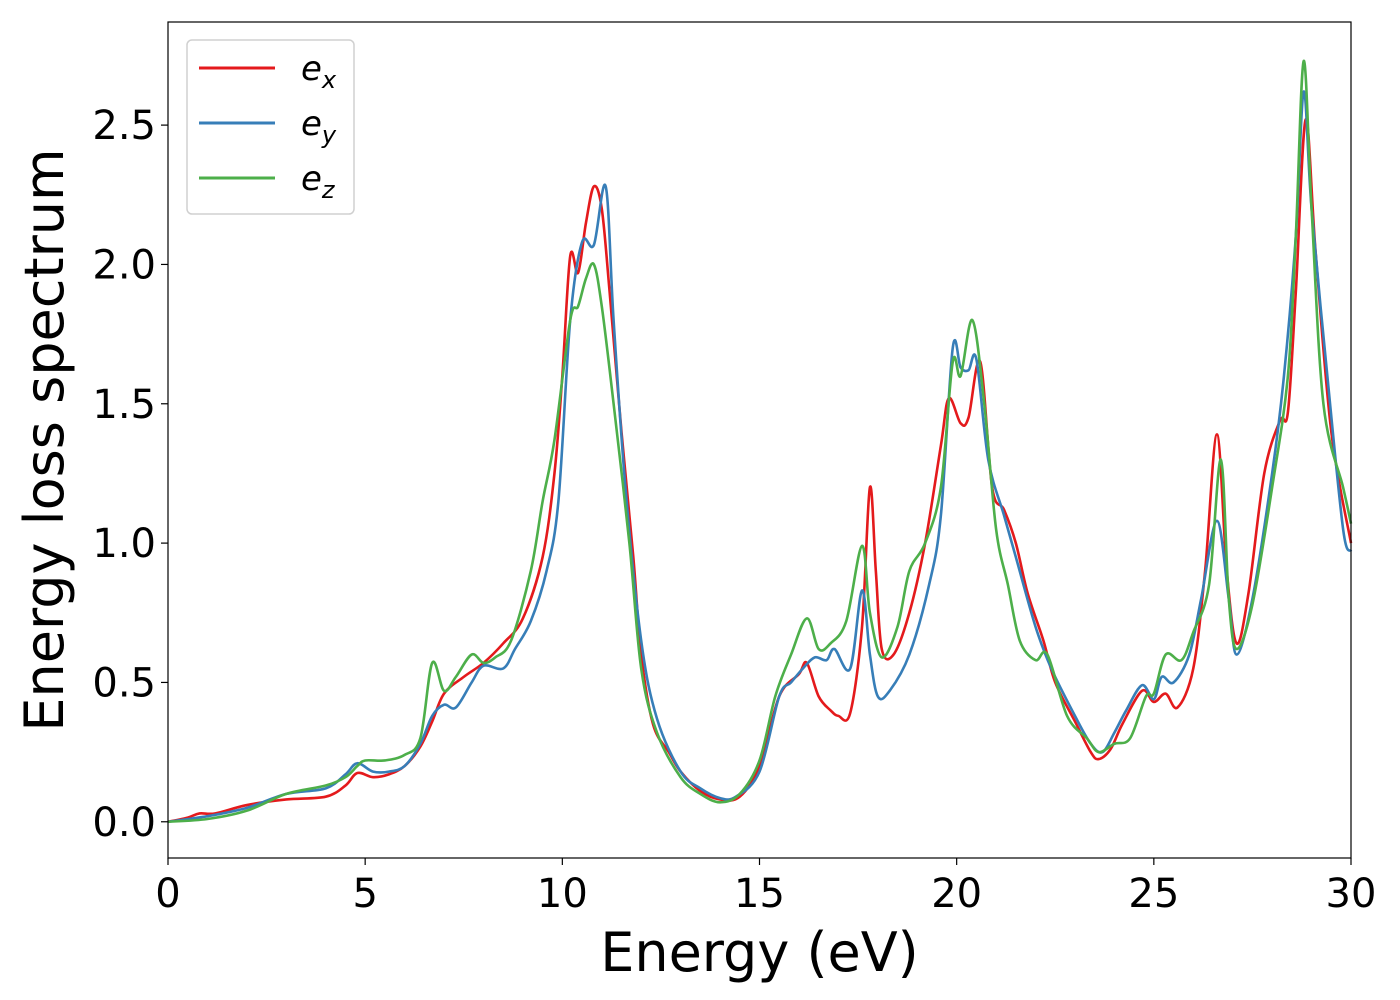 This screenshot has width=1400, height=1000. I want to click on legend-label-x: ex, so click(319, 71).